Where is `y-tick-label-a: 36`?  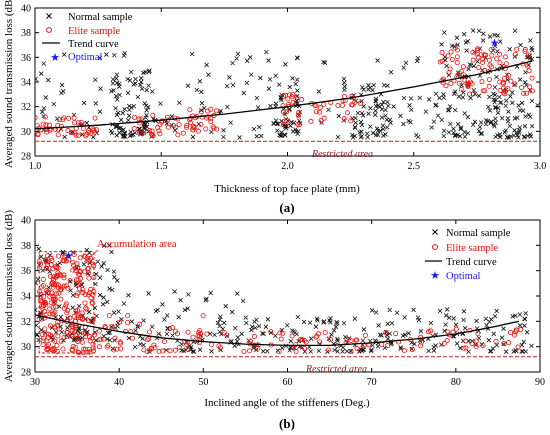 y-tick-label-a: 36 is located at coordinates (26, 58).